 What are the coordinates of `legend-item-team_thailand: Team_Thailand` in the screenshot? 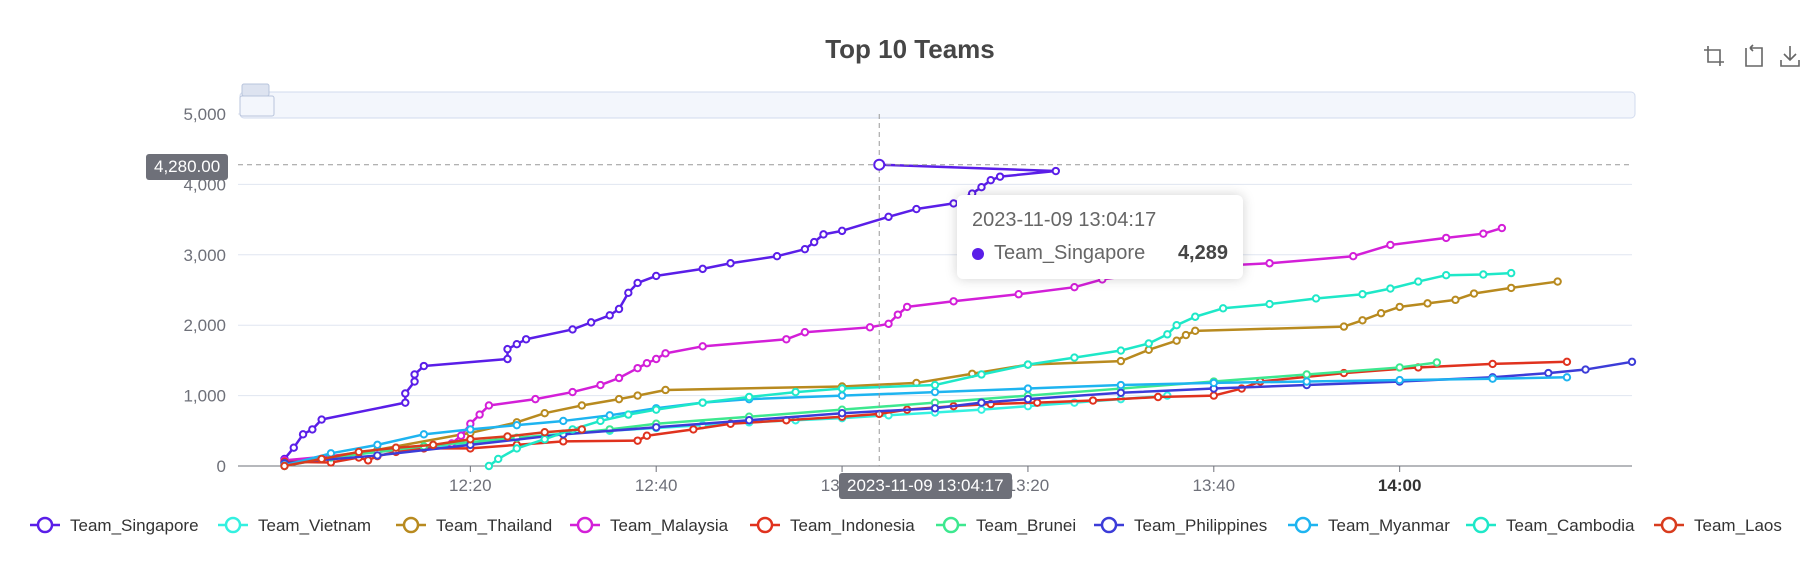 It's located at (494, 525).